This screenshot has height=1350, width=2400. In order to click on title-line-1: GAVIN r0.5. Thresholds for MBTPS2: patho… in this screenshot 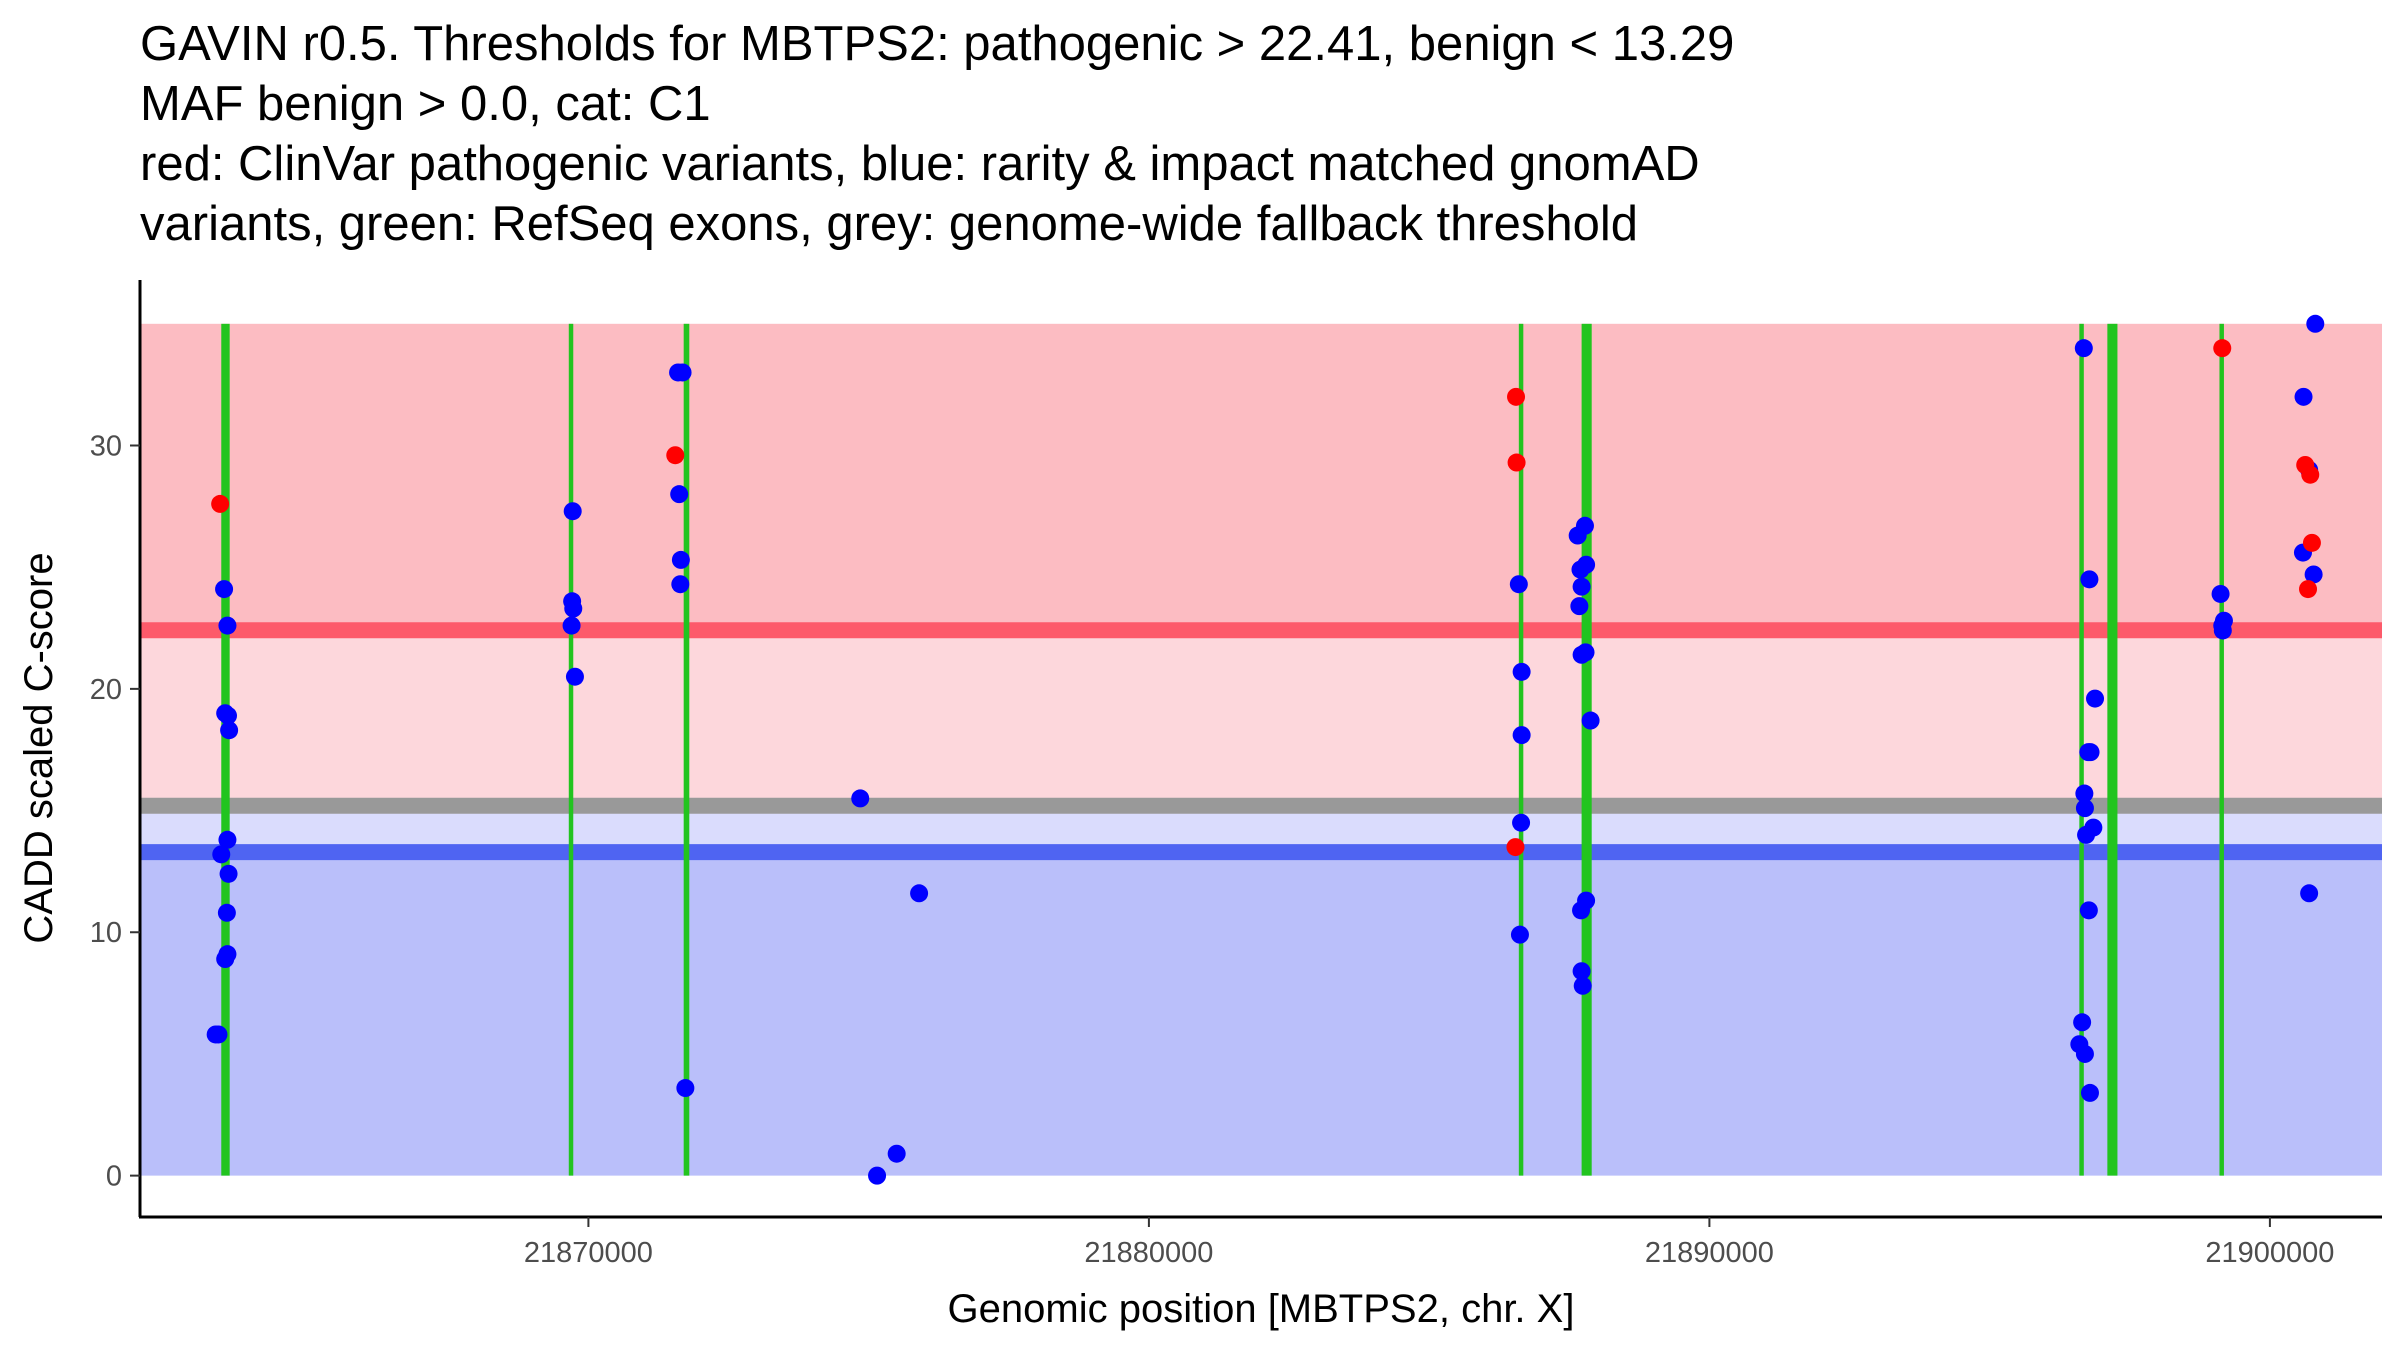, I will do `click(937, 44)`.